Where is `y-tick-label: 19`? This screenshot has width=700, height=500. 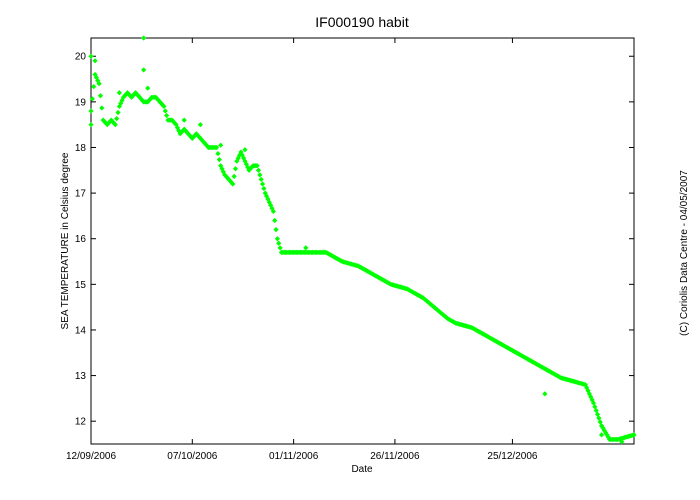
y-tick-label: 19 is located at coordinates (81, 102).